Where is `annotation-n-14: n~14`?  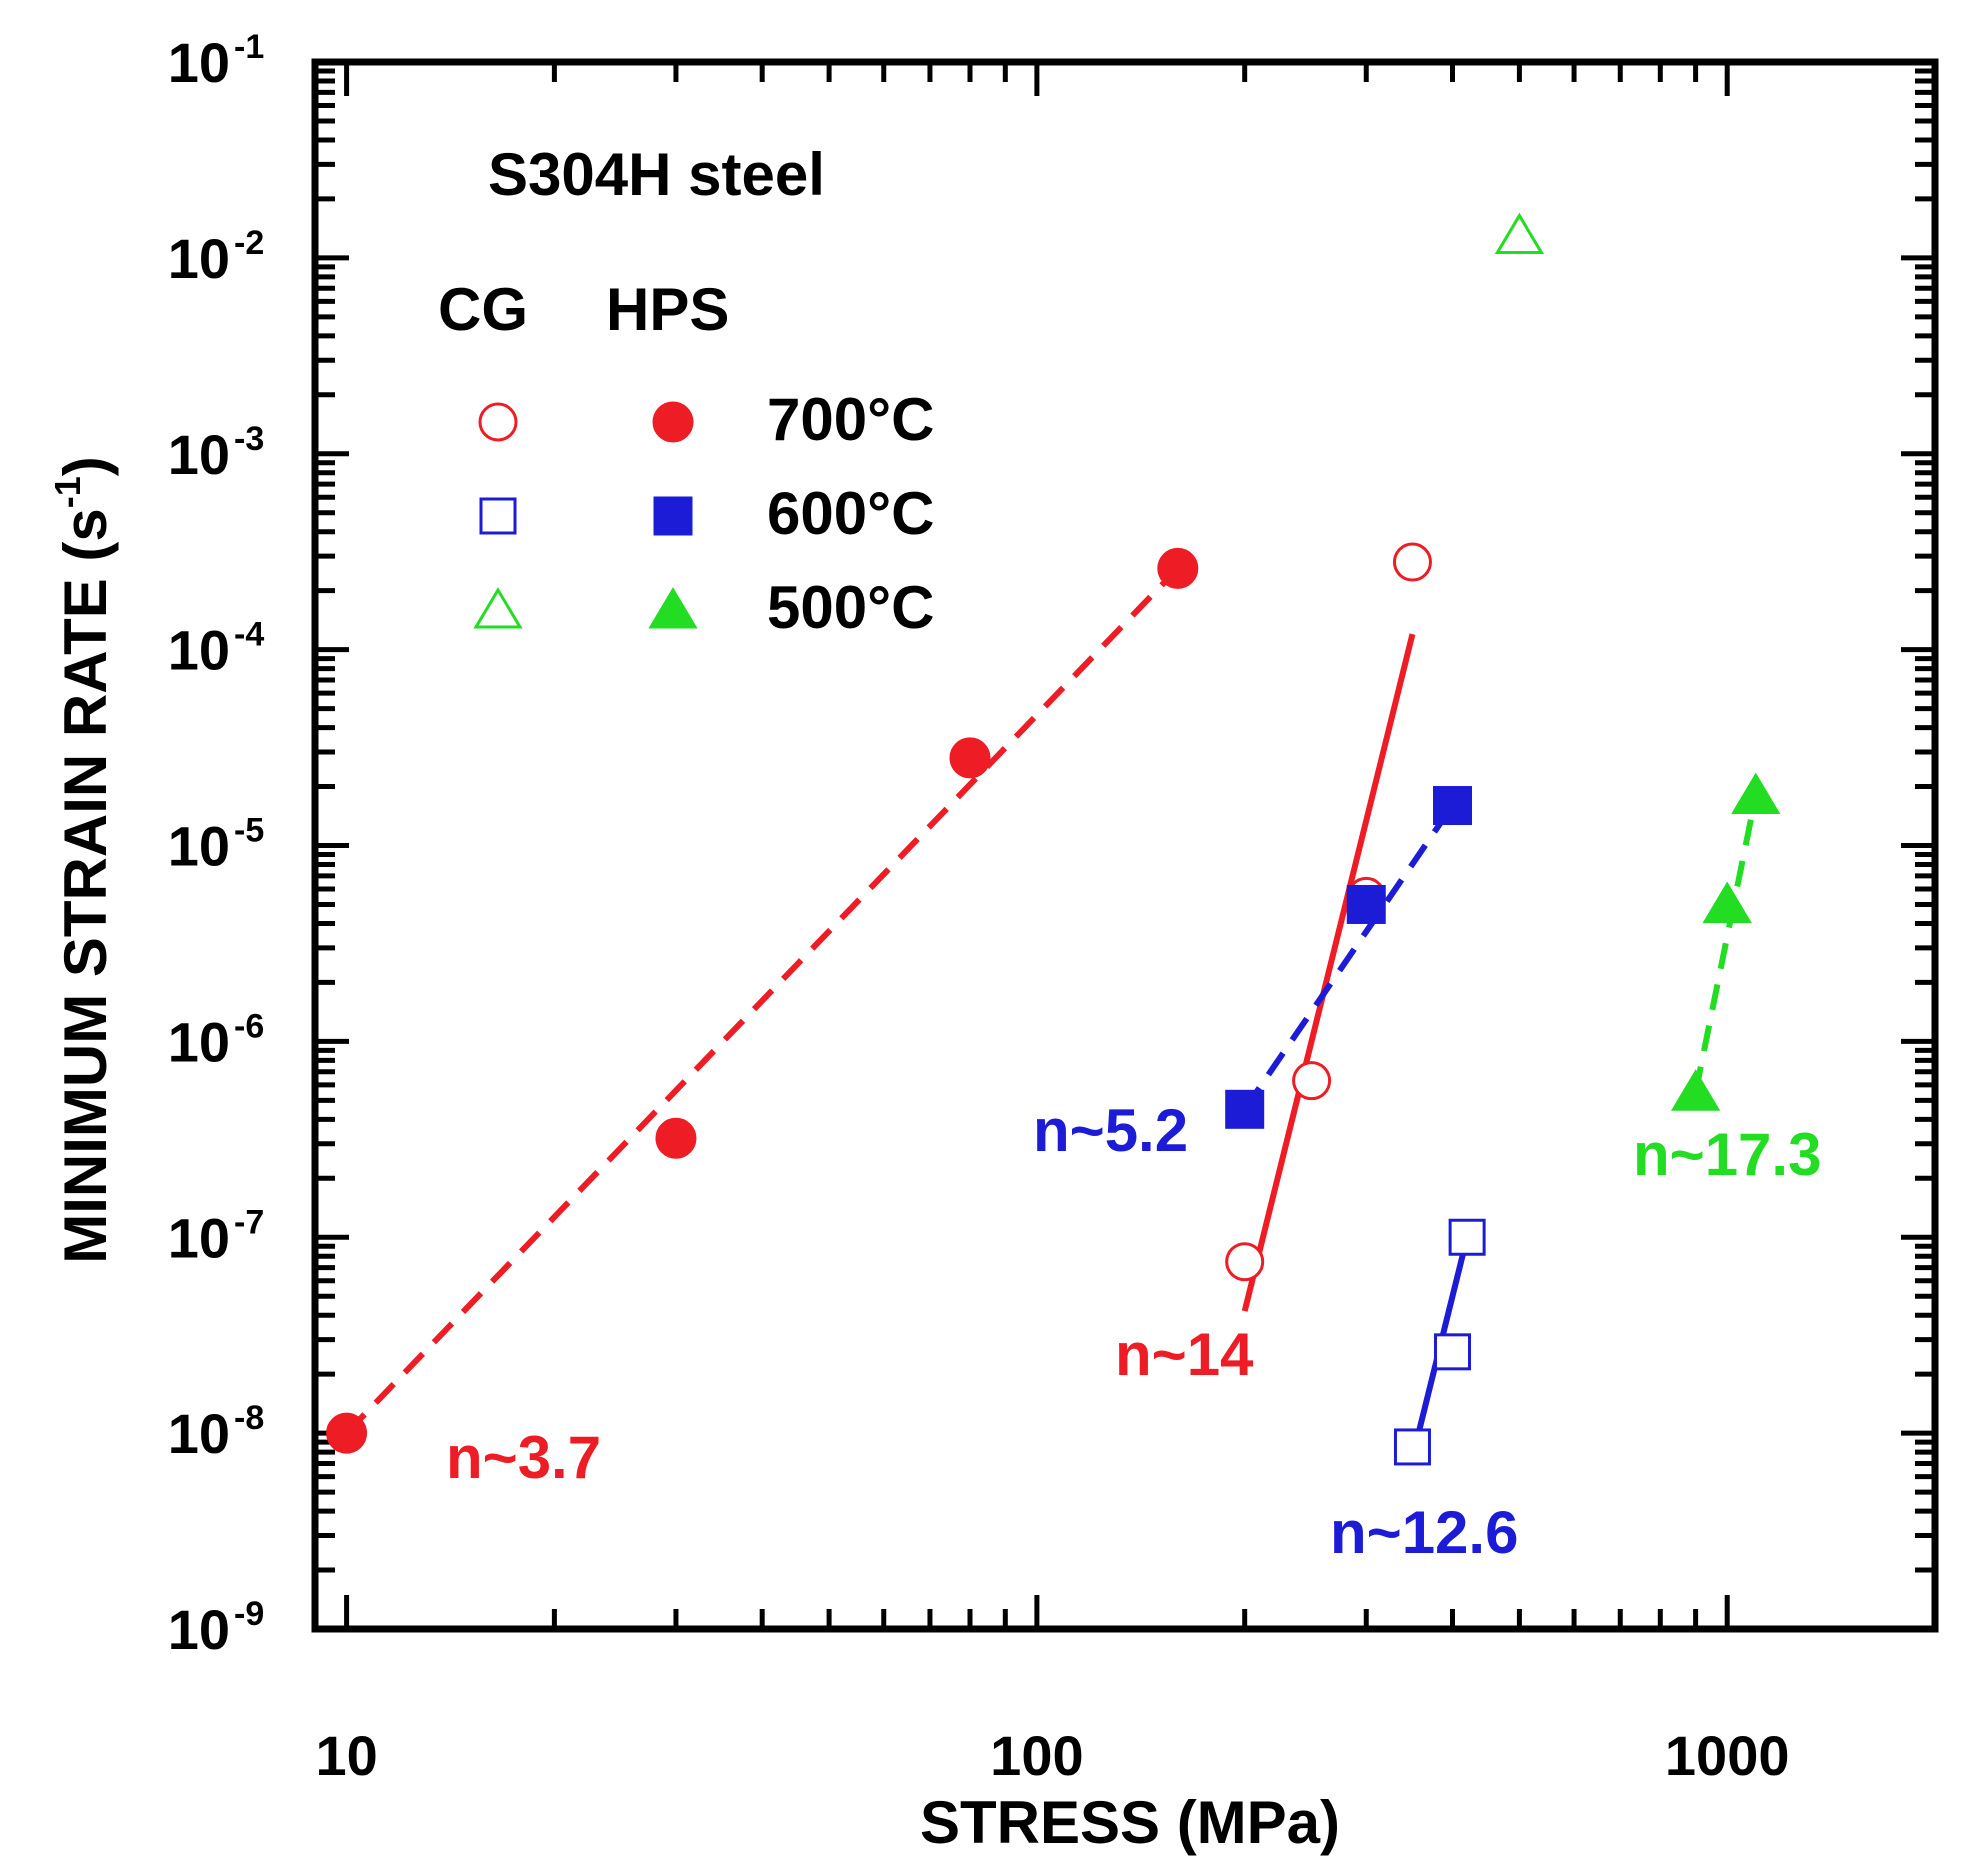 annotation-n-14: n~14 is located at coordinates (1184, 1354).